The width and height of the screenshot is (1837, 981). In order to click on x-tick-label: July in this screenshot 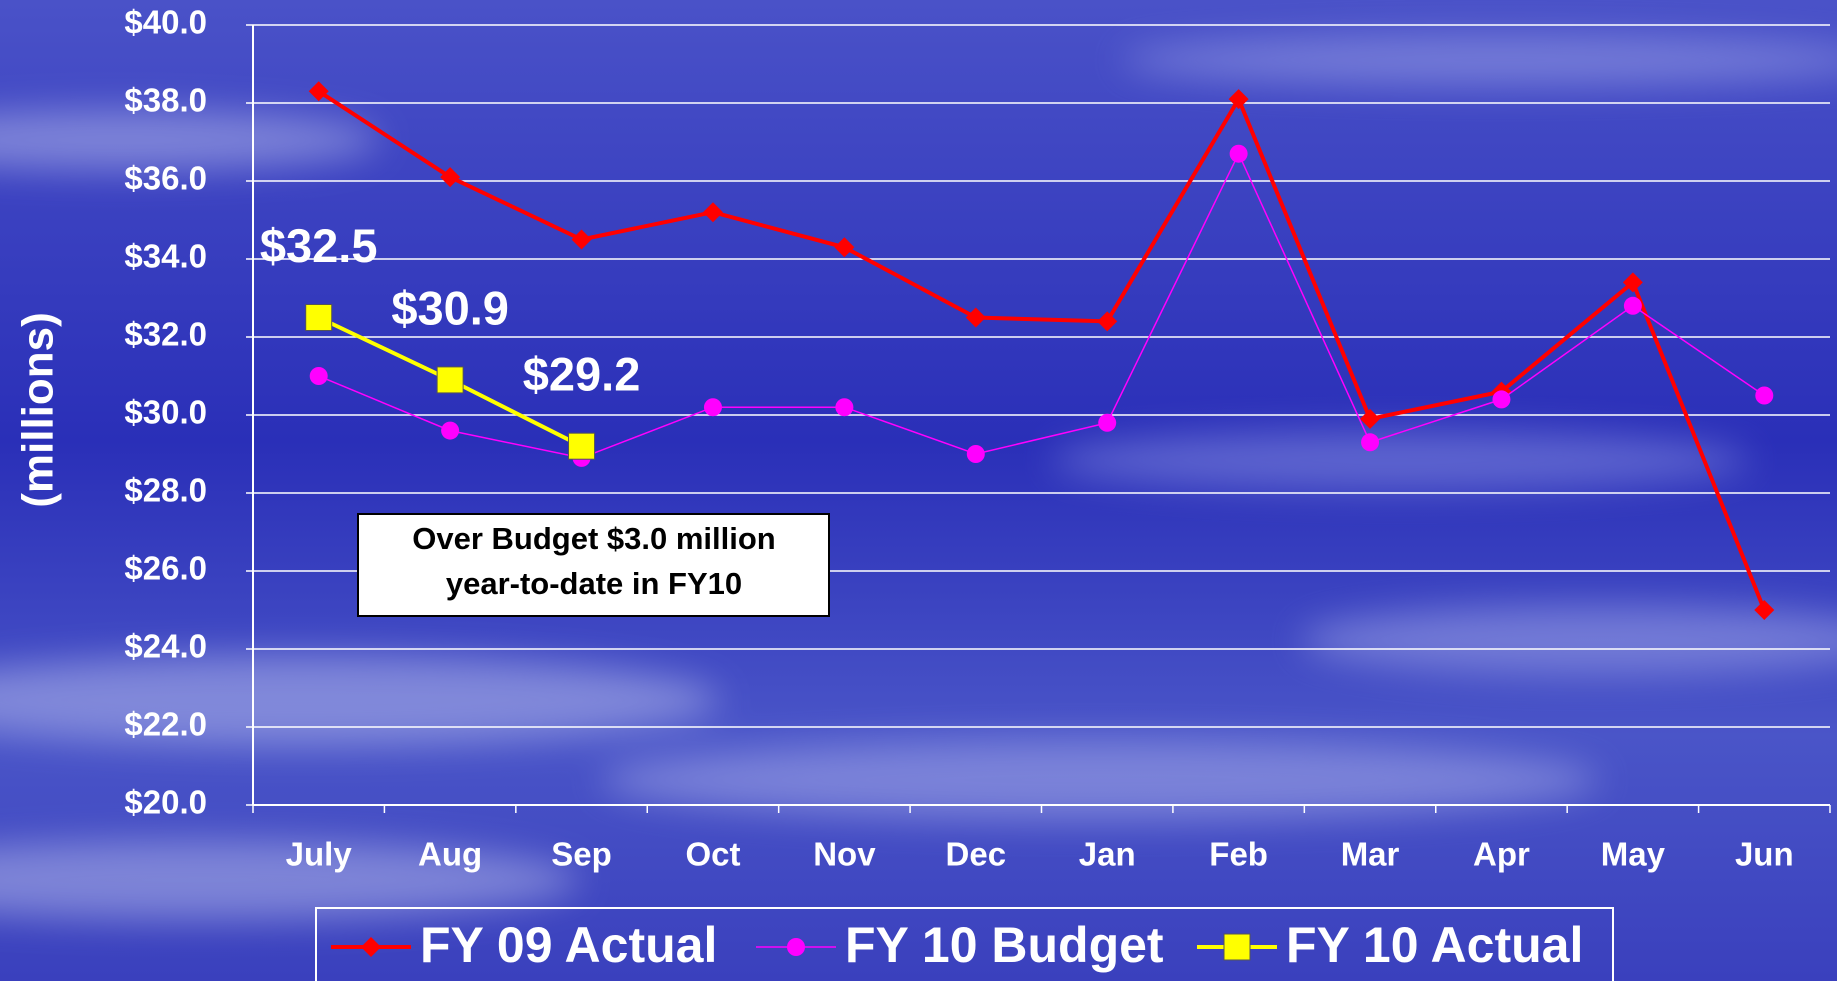, I will do `click(319, 854)`.